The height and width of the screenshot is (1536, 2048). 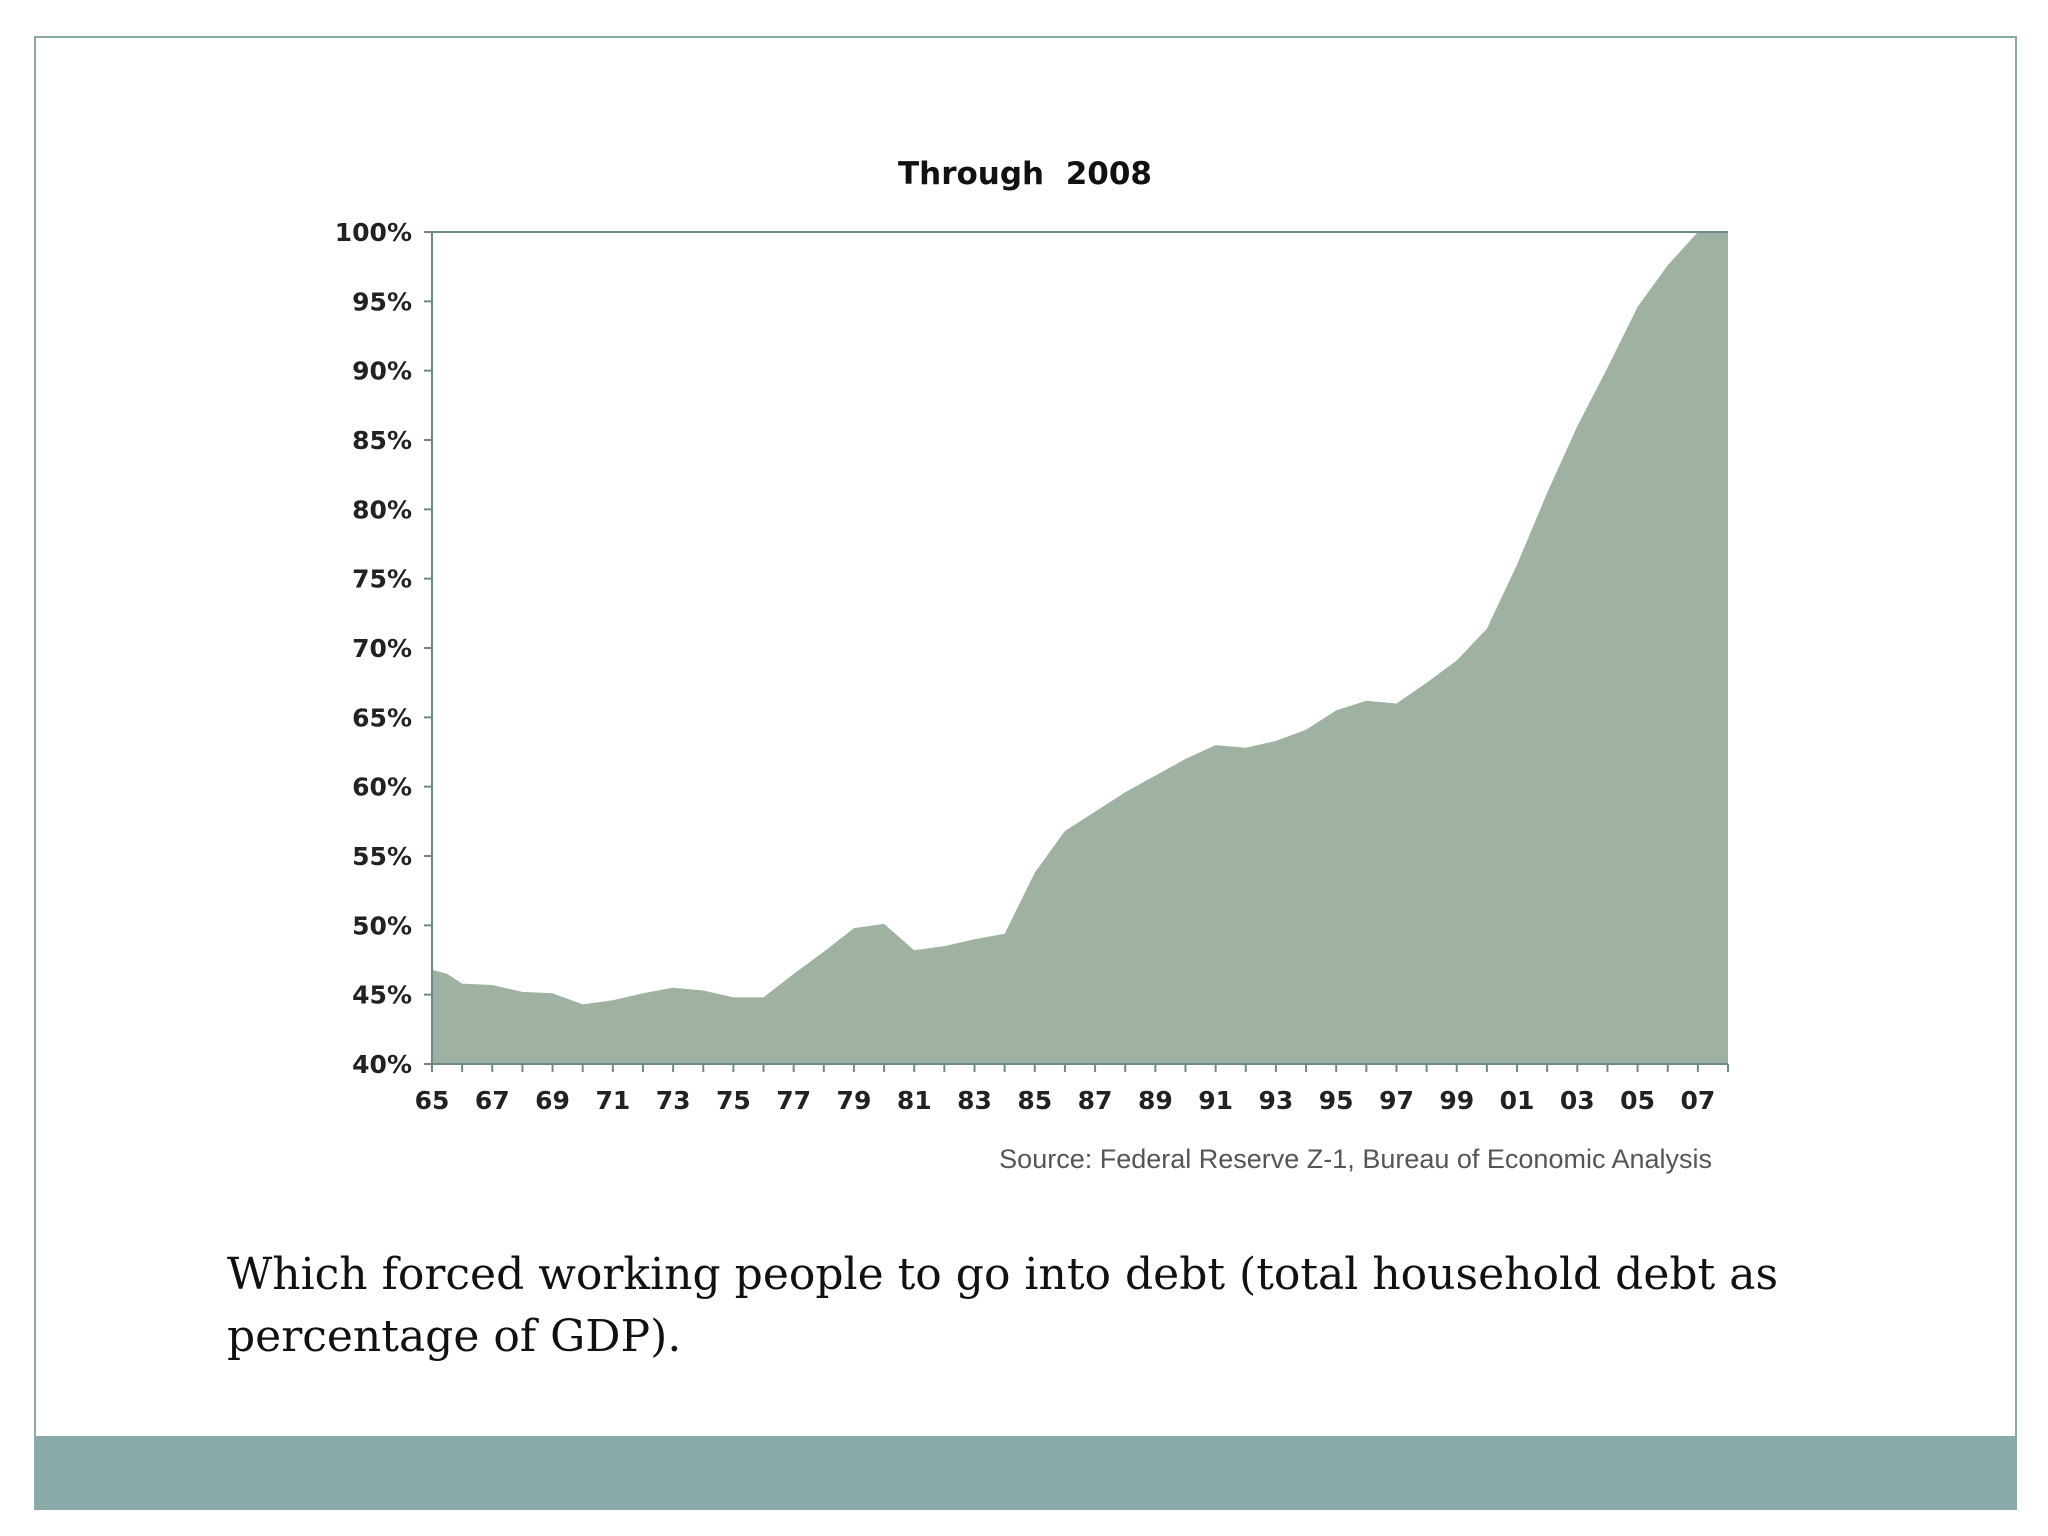 I want to click on x-tick-label: 67, so click(x=492, y=1100).